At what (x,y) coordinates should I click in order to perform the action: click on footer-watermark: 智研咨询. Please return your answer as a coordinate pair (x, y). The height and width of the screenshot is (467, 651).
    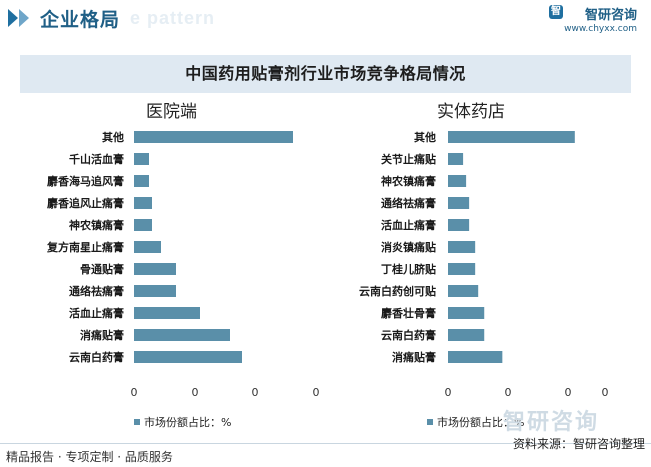
    Looking at the image, I should click on (551, 422).